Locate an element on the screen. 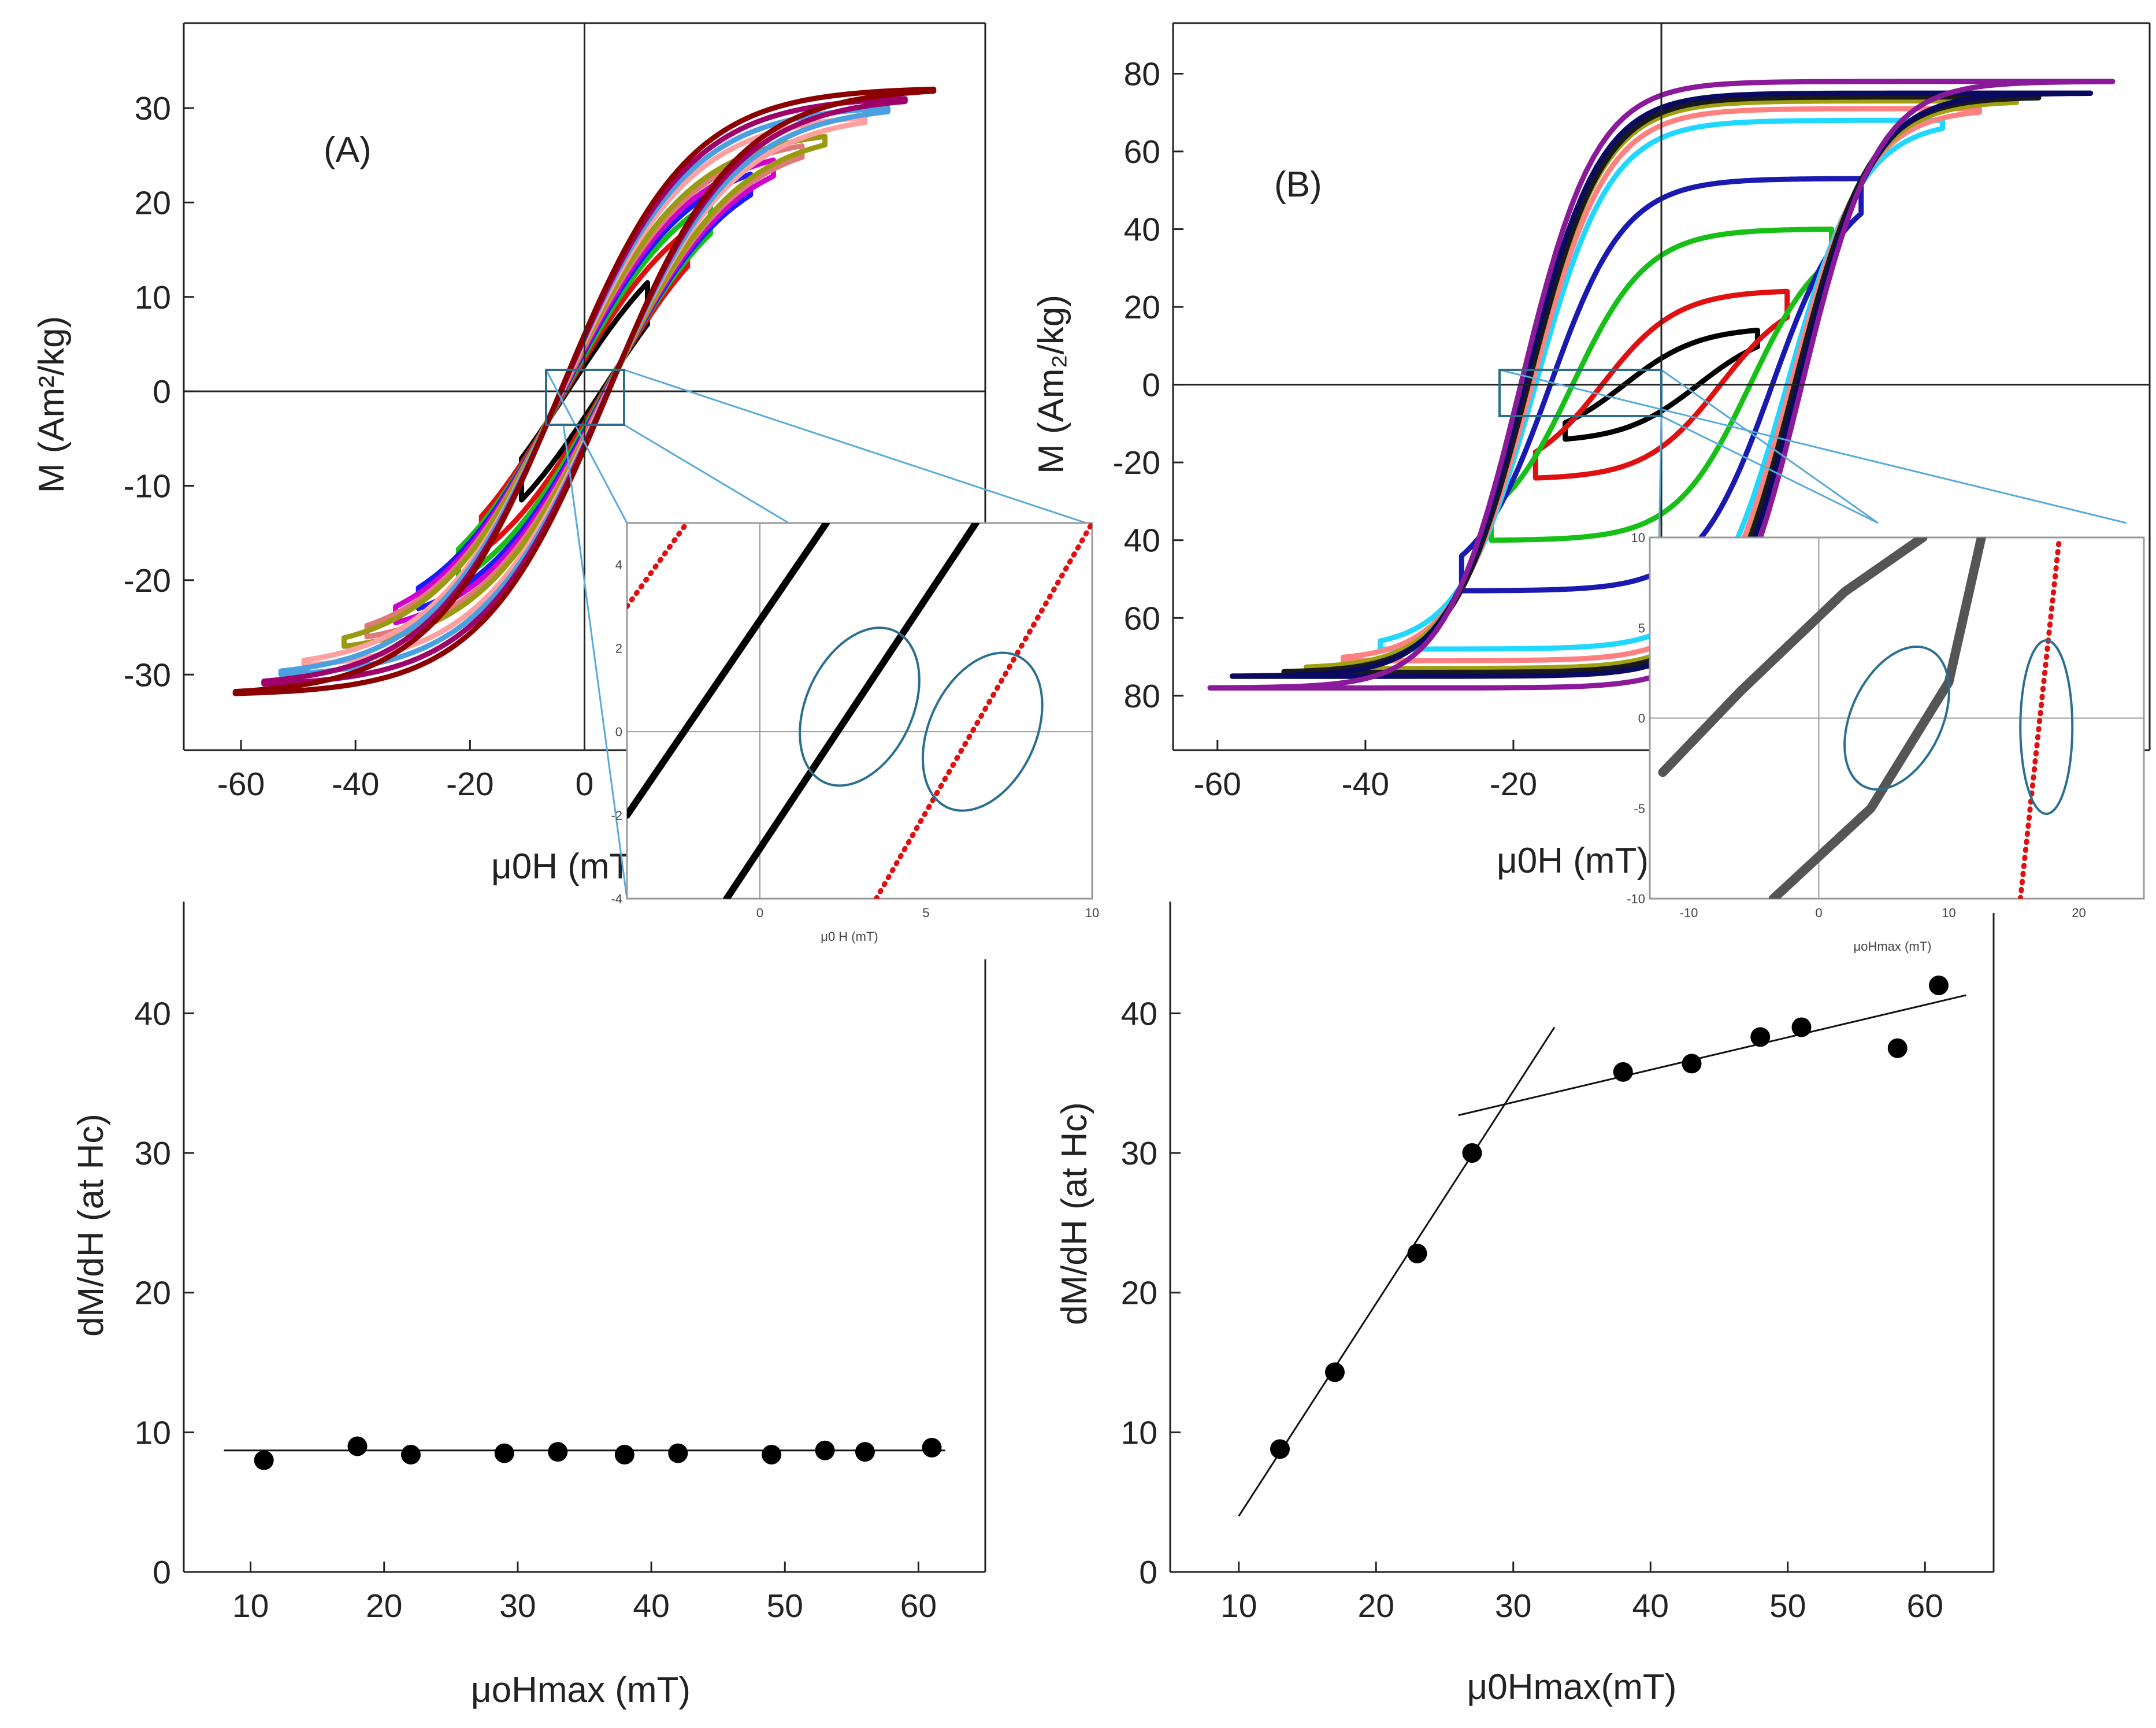  b-x-axis-label: μ0H (mT) is located at coordinates (1573, 861).